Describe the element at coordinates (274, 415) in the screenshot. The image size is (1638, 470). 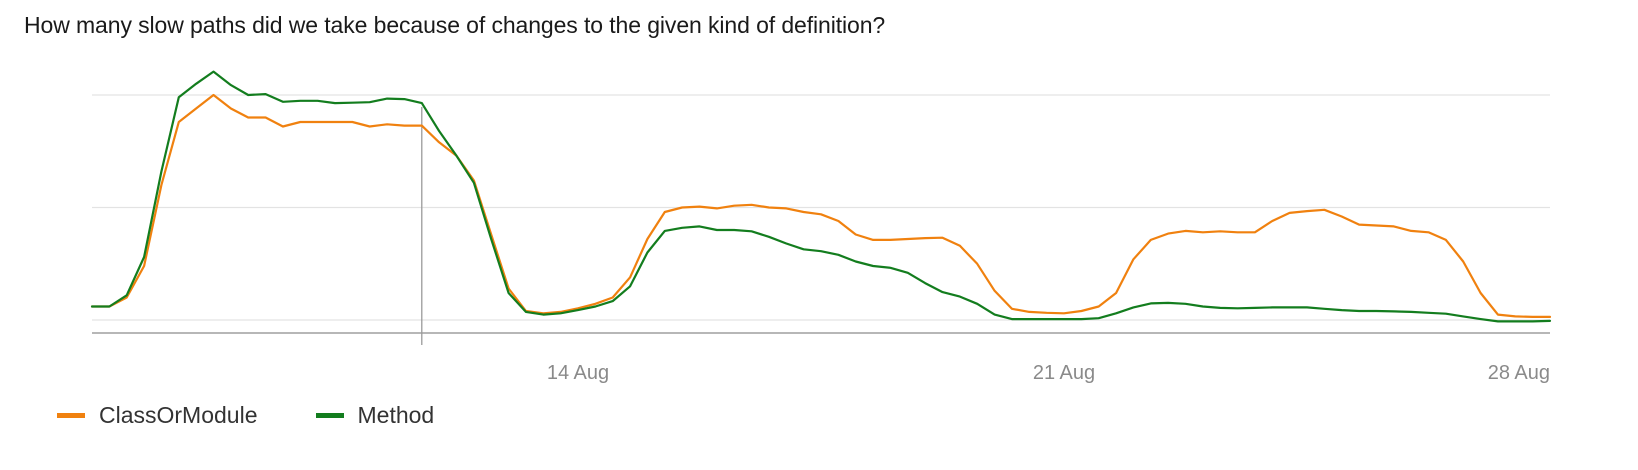
I see `legend: ClassOrModule Method` at that location.